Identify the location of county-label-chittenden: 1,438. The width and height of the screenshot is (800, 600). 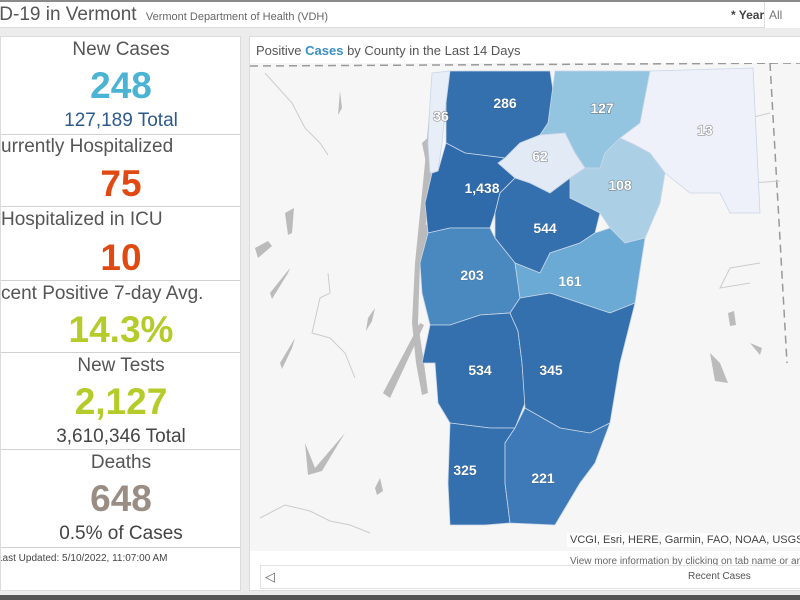
(481, 188).